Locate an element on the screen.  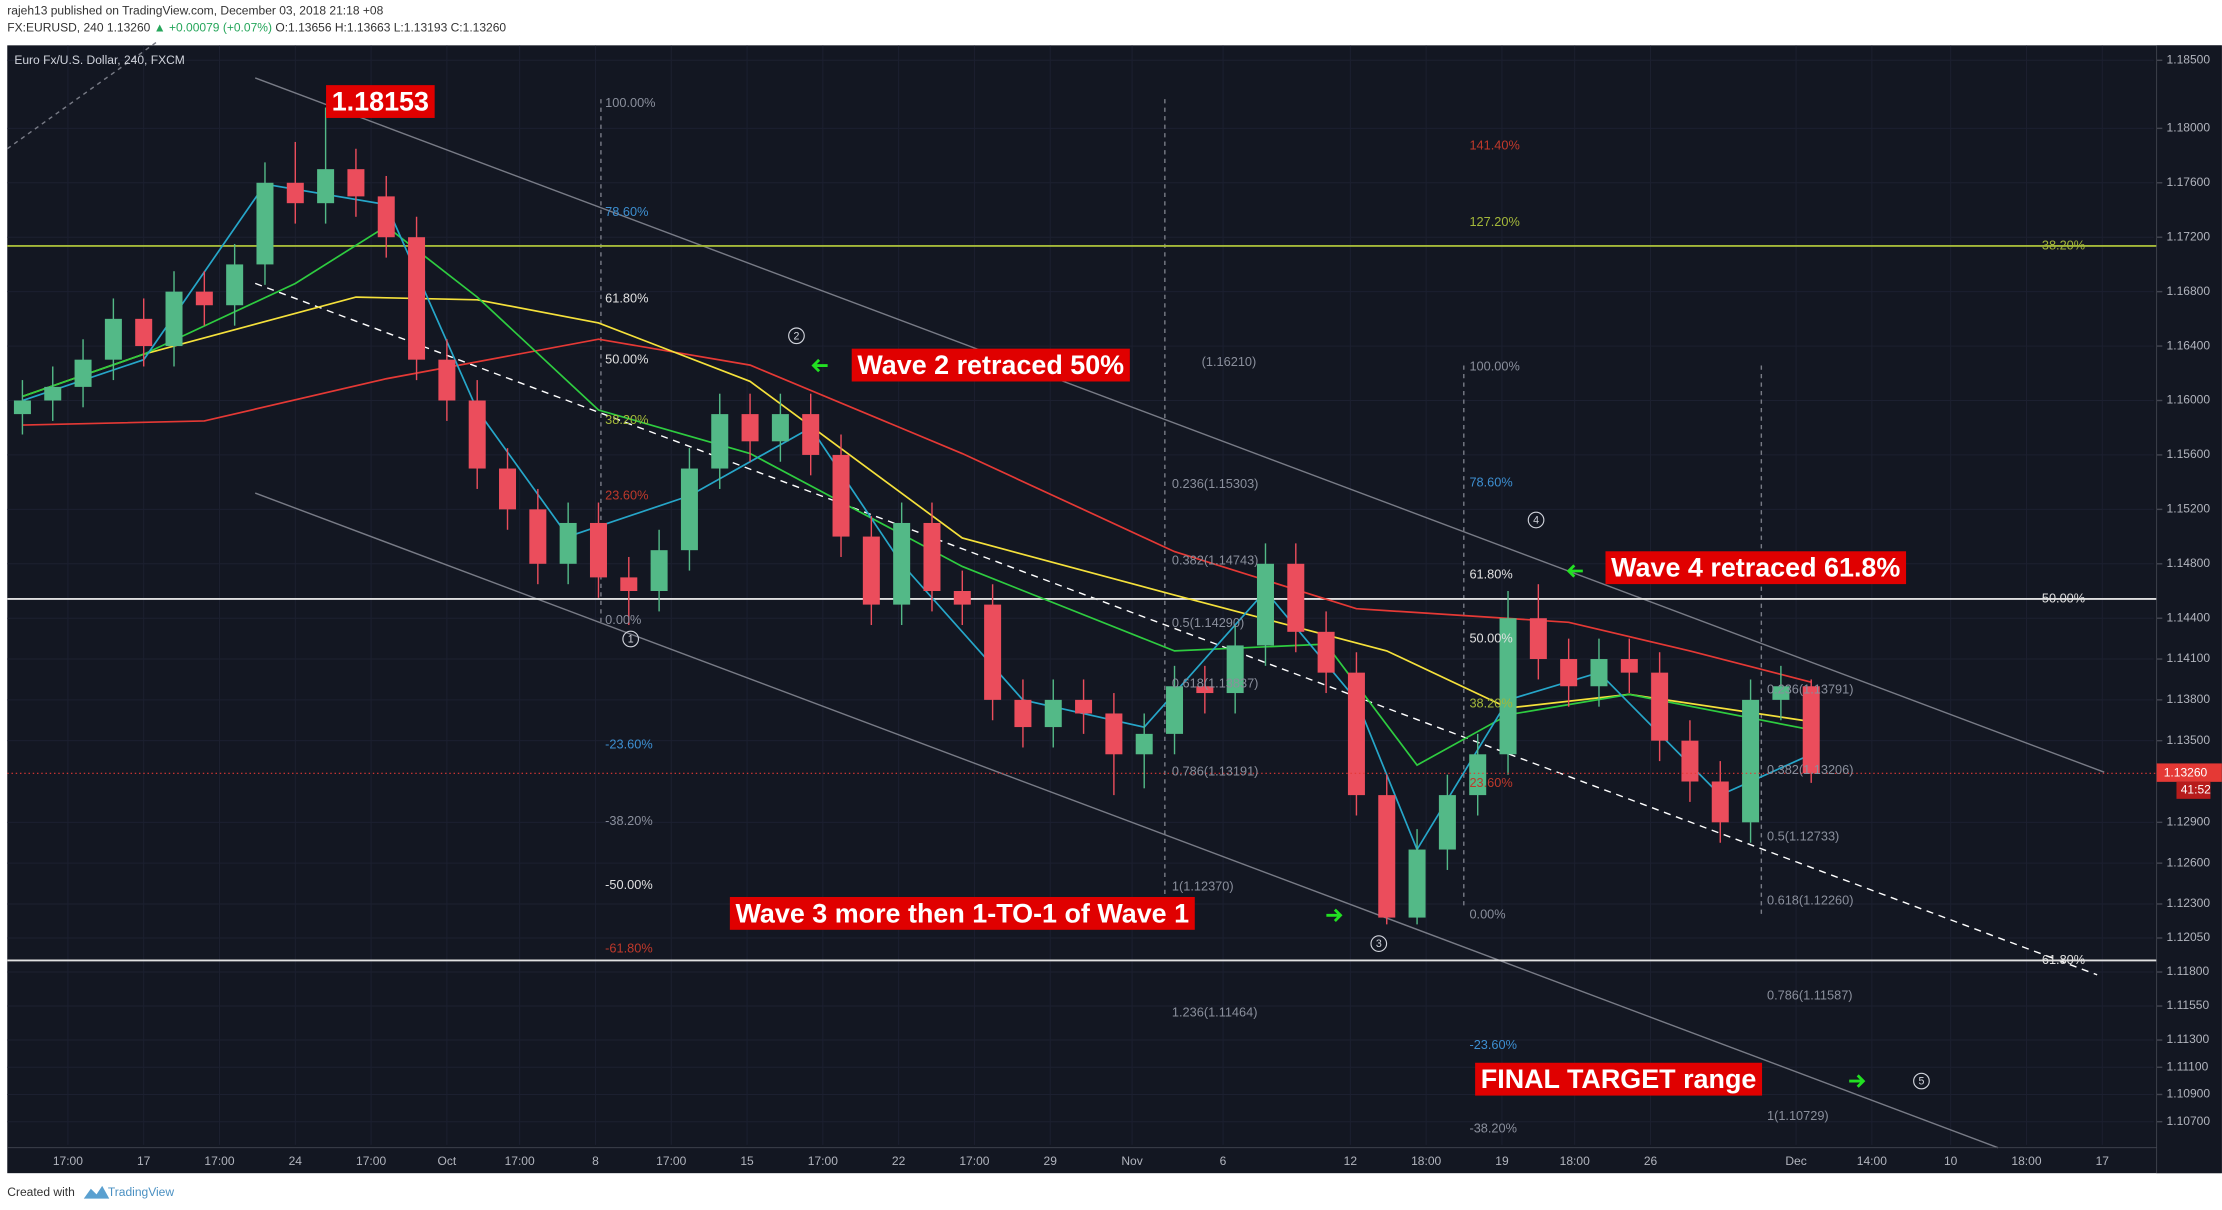
x-tick-label: 6 is located at coordinates (1223, 1161).